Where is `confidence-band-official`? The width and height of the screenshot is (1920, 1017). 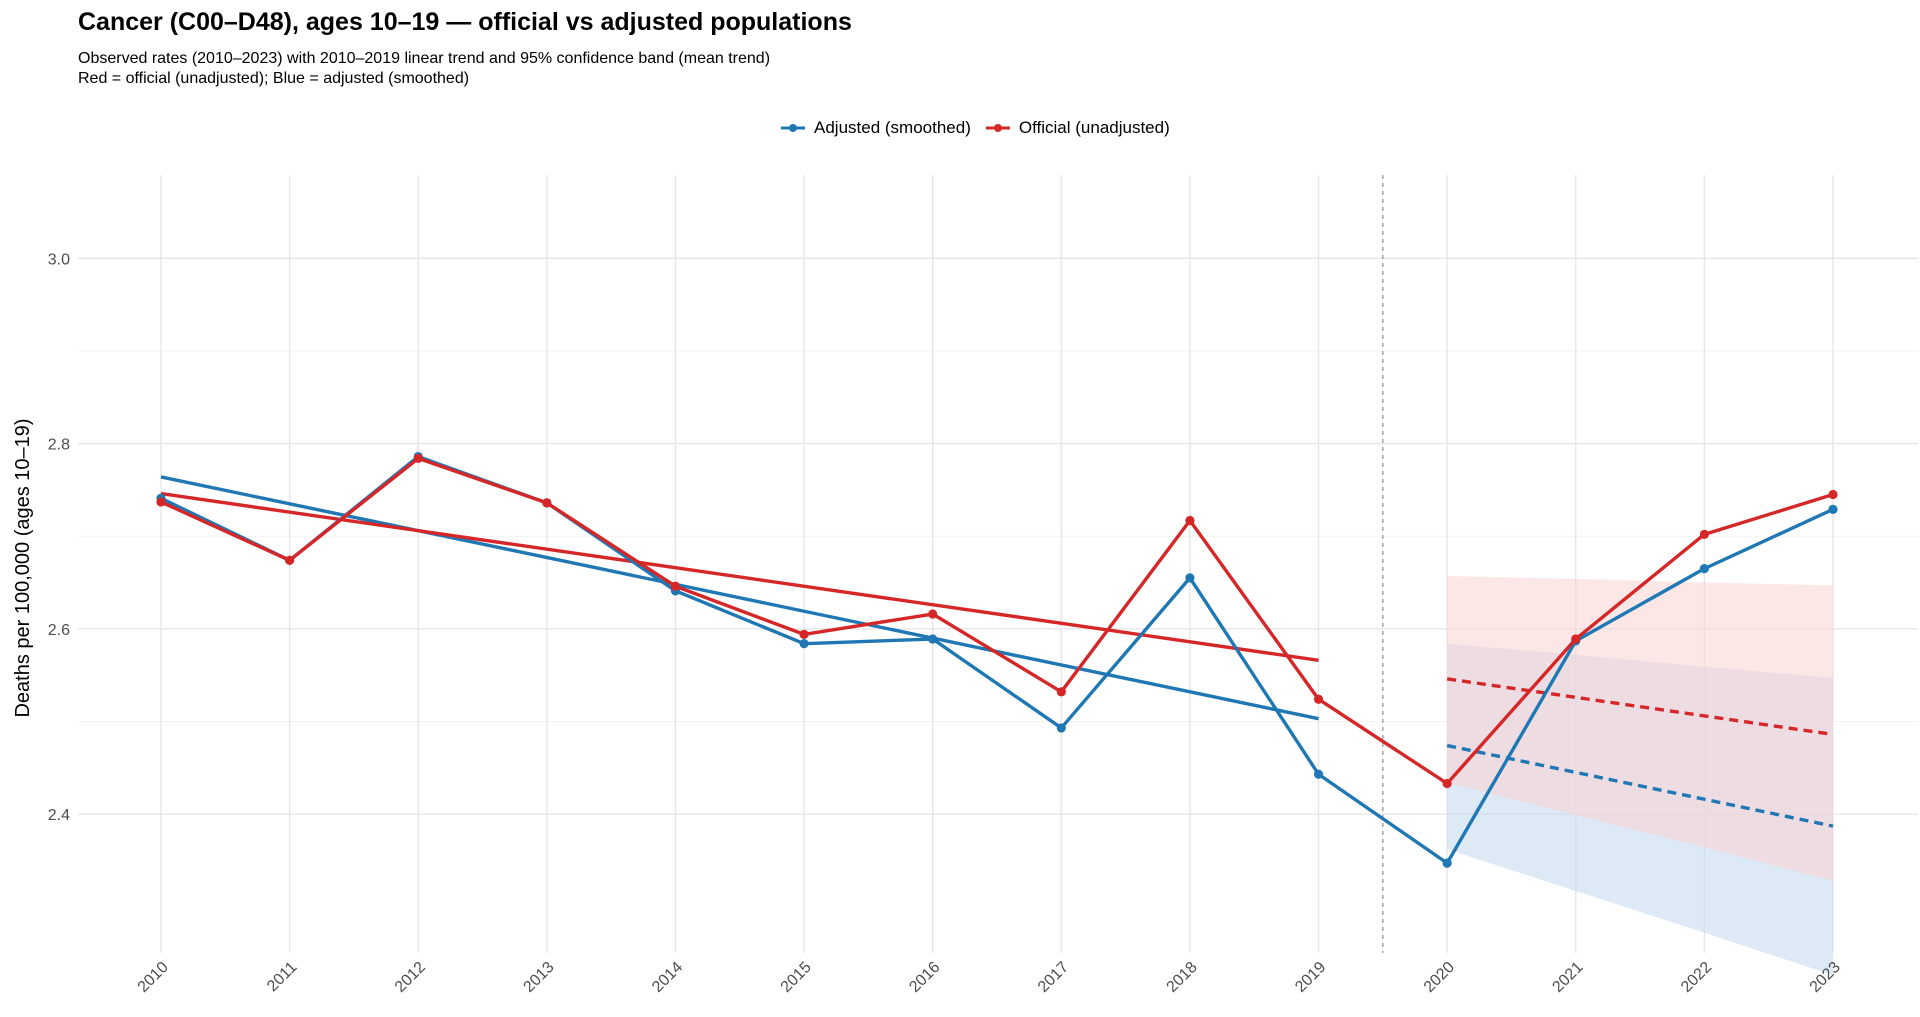 confidence-band-official is located at coordinates (1640, 728).